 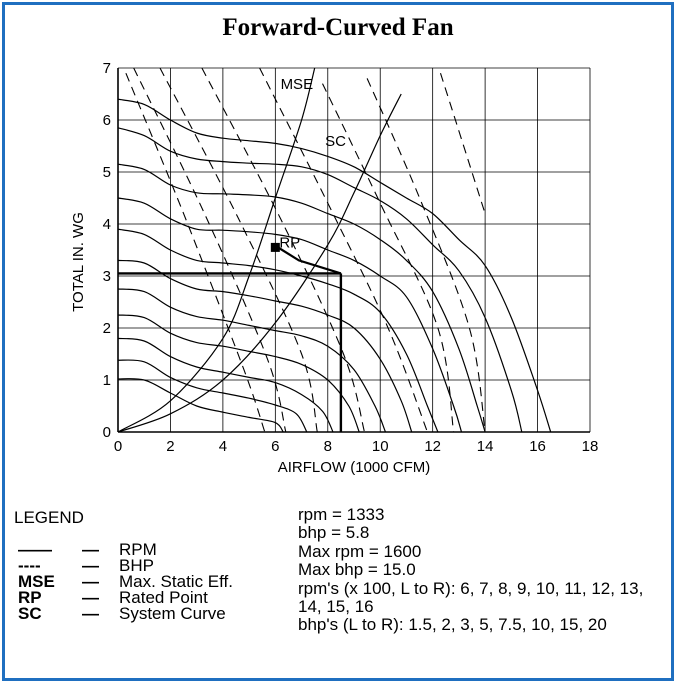 What do you see at coordinates (36, 581) in the screenshot?
I see `legend-symbol: MSE` at bounding box center [36, 581].